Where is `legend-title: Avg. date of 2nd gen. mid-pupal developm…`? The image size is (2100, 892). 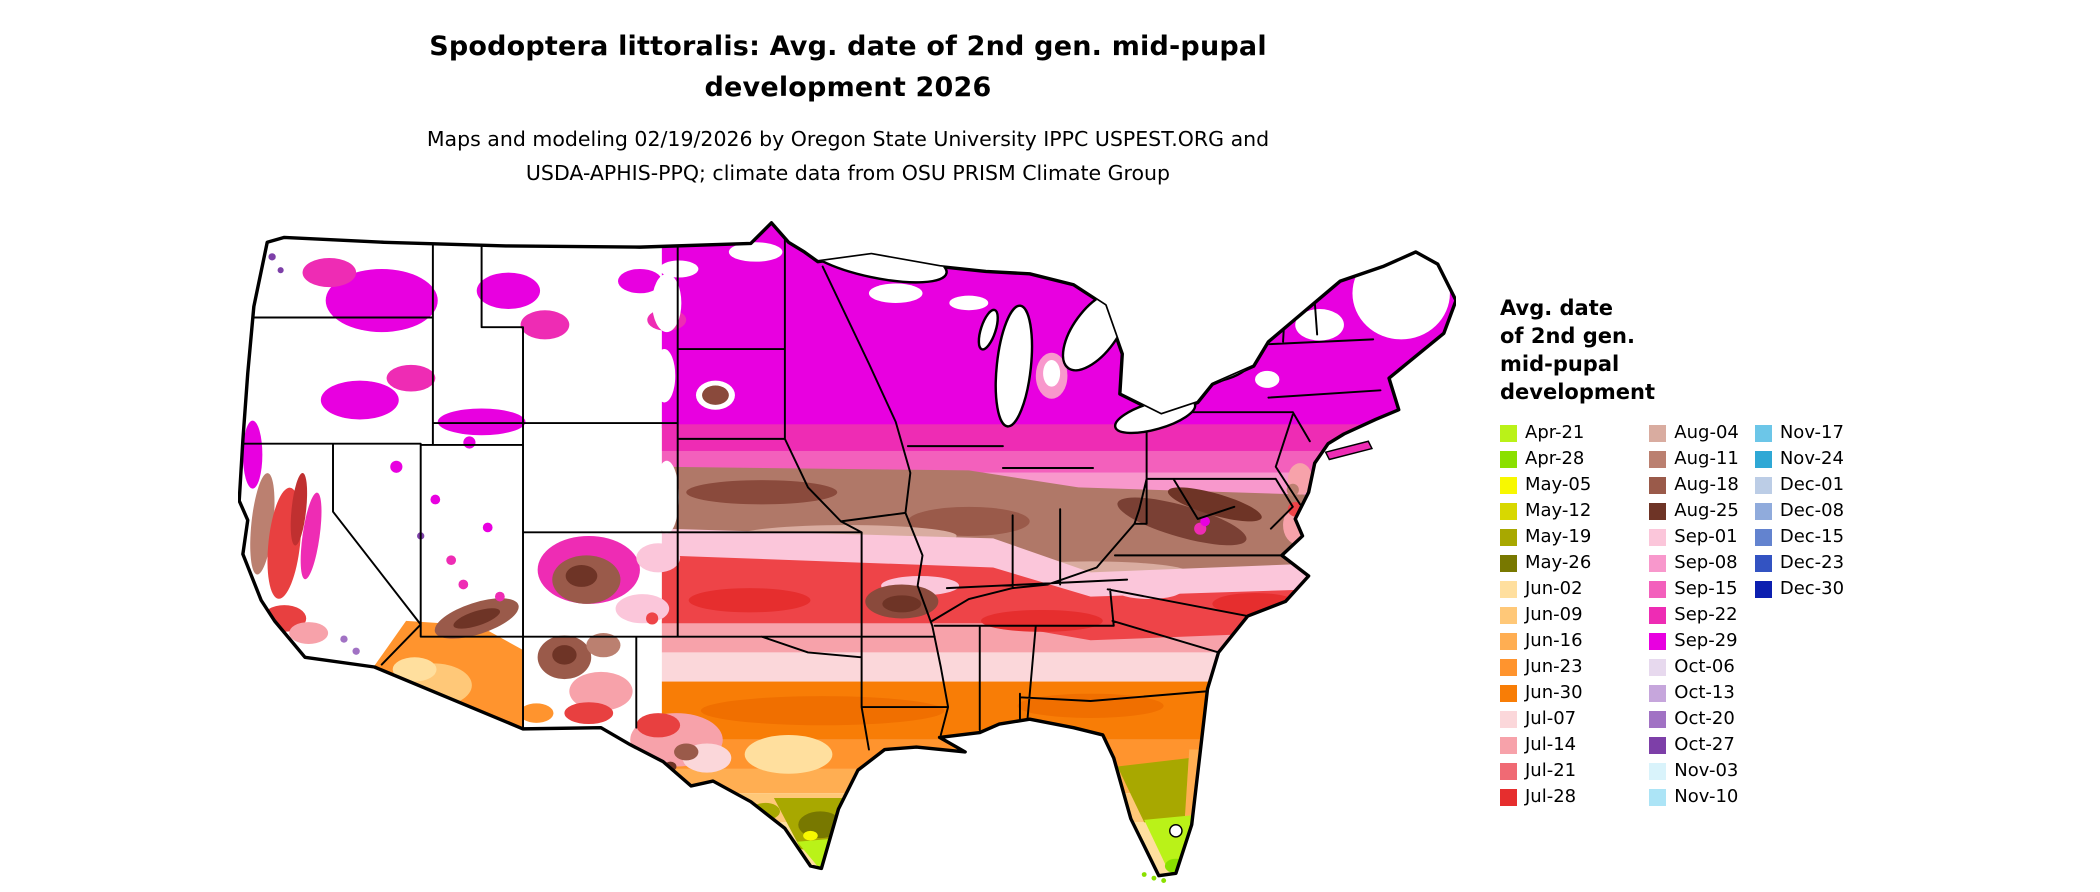 legend-title: Avg. date of 2nd gen. mid-pupal developm… is located at coordinates (1577, 350).